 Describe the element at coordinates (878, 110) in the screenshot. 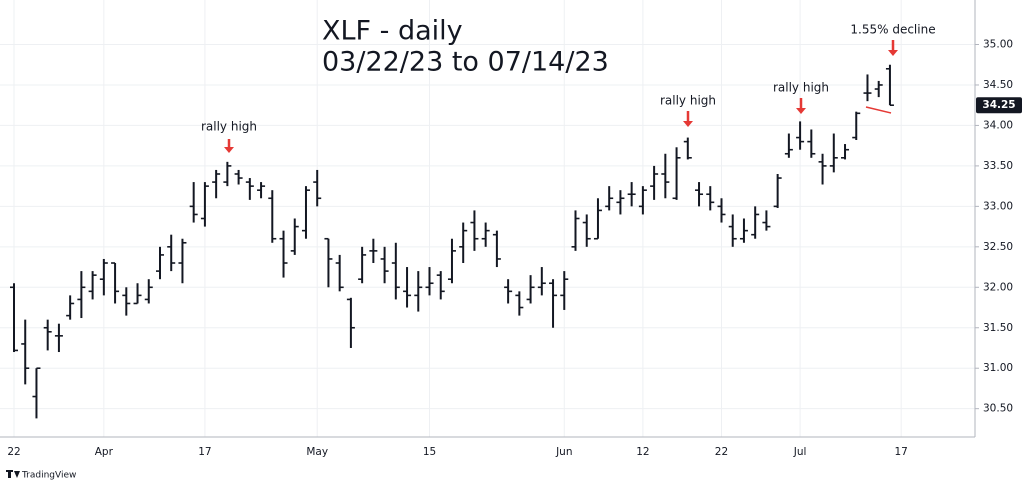

I see `decline-line` at that location.